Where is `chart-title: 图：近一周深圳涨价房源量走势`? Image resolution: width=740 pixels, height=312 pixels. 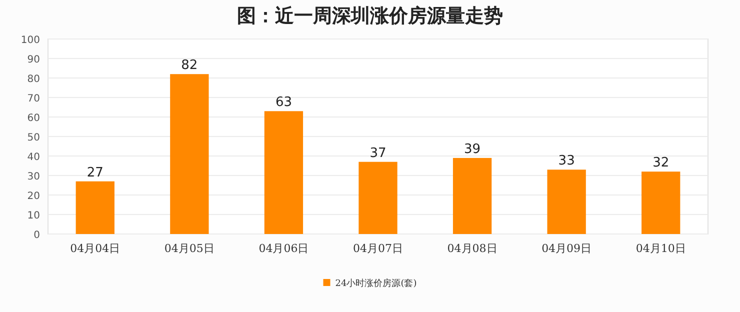 chart-title: 图：近一周深圳涨价房源量走势 is located at coordinates (370, 16).